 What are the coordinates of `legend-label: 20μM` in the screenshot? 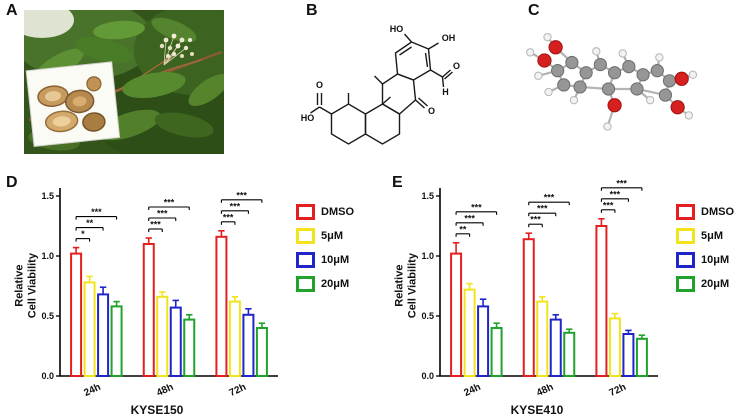 It's located at (715, 284).